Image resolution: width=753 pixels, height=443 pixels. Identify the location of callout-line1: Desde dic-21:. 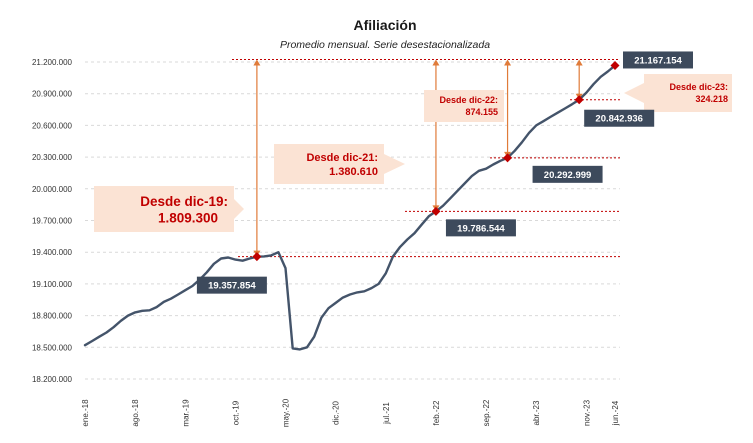
(342, 158).